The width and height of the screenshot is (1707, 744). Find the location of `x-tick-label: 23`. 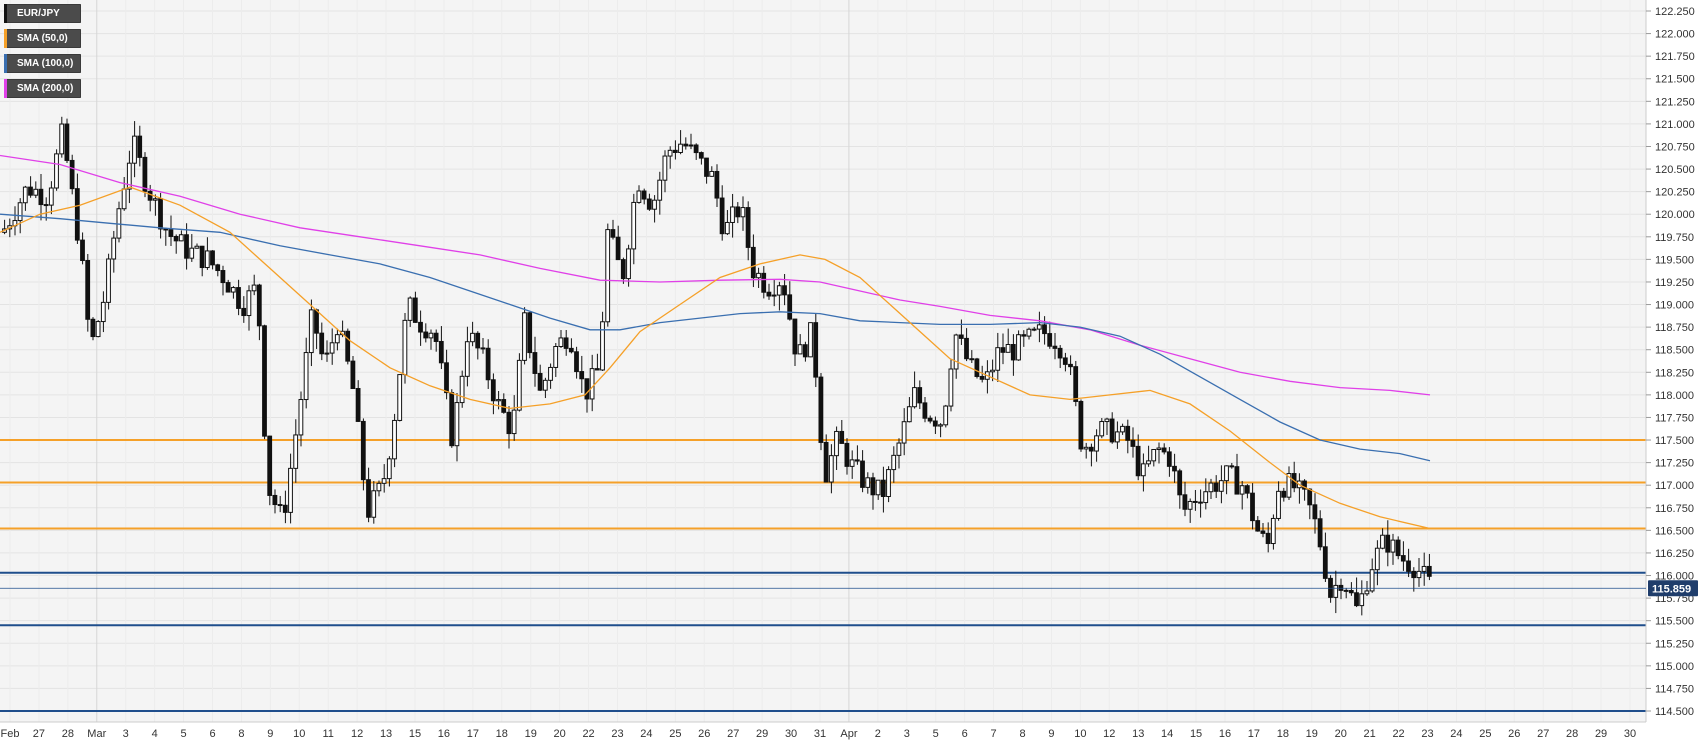

x-tick-label: 23 is located at coordinates (617, 734).